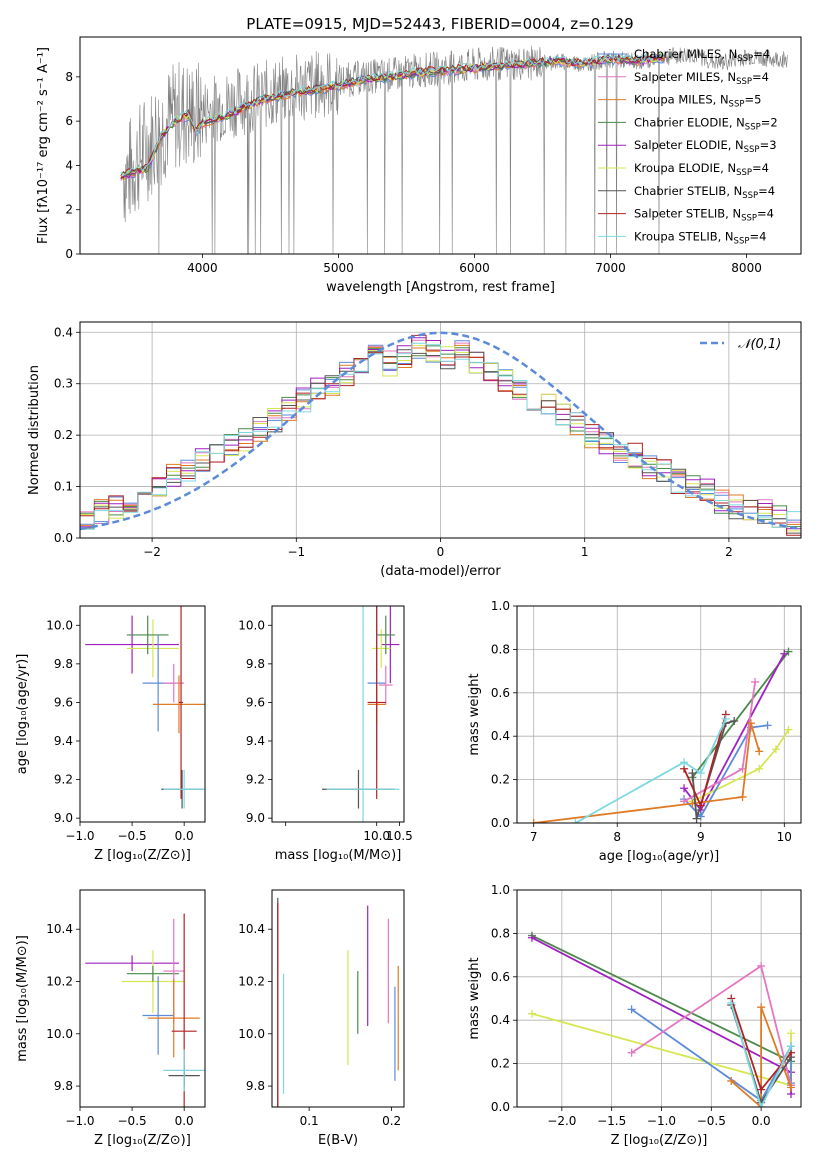 The image size is (819, 1170). What do you see at coordinates (689, 145) in the screenshot?
I see `legend-label-main: Salpeter ELODIE, N` at bounding box center [689, 145].